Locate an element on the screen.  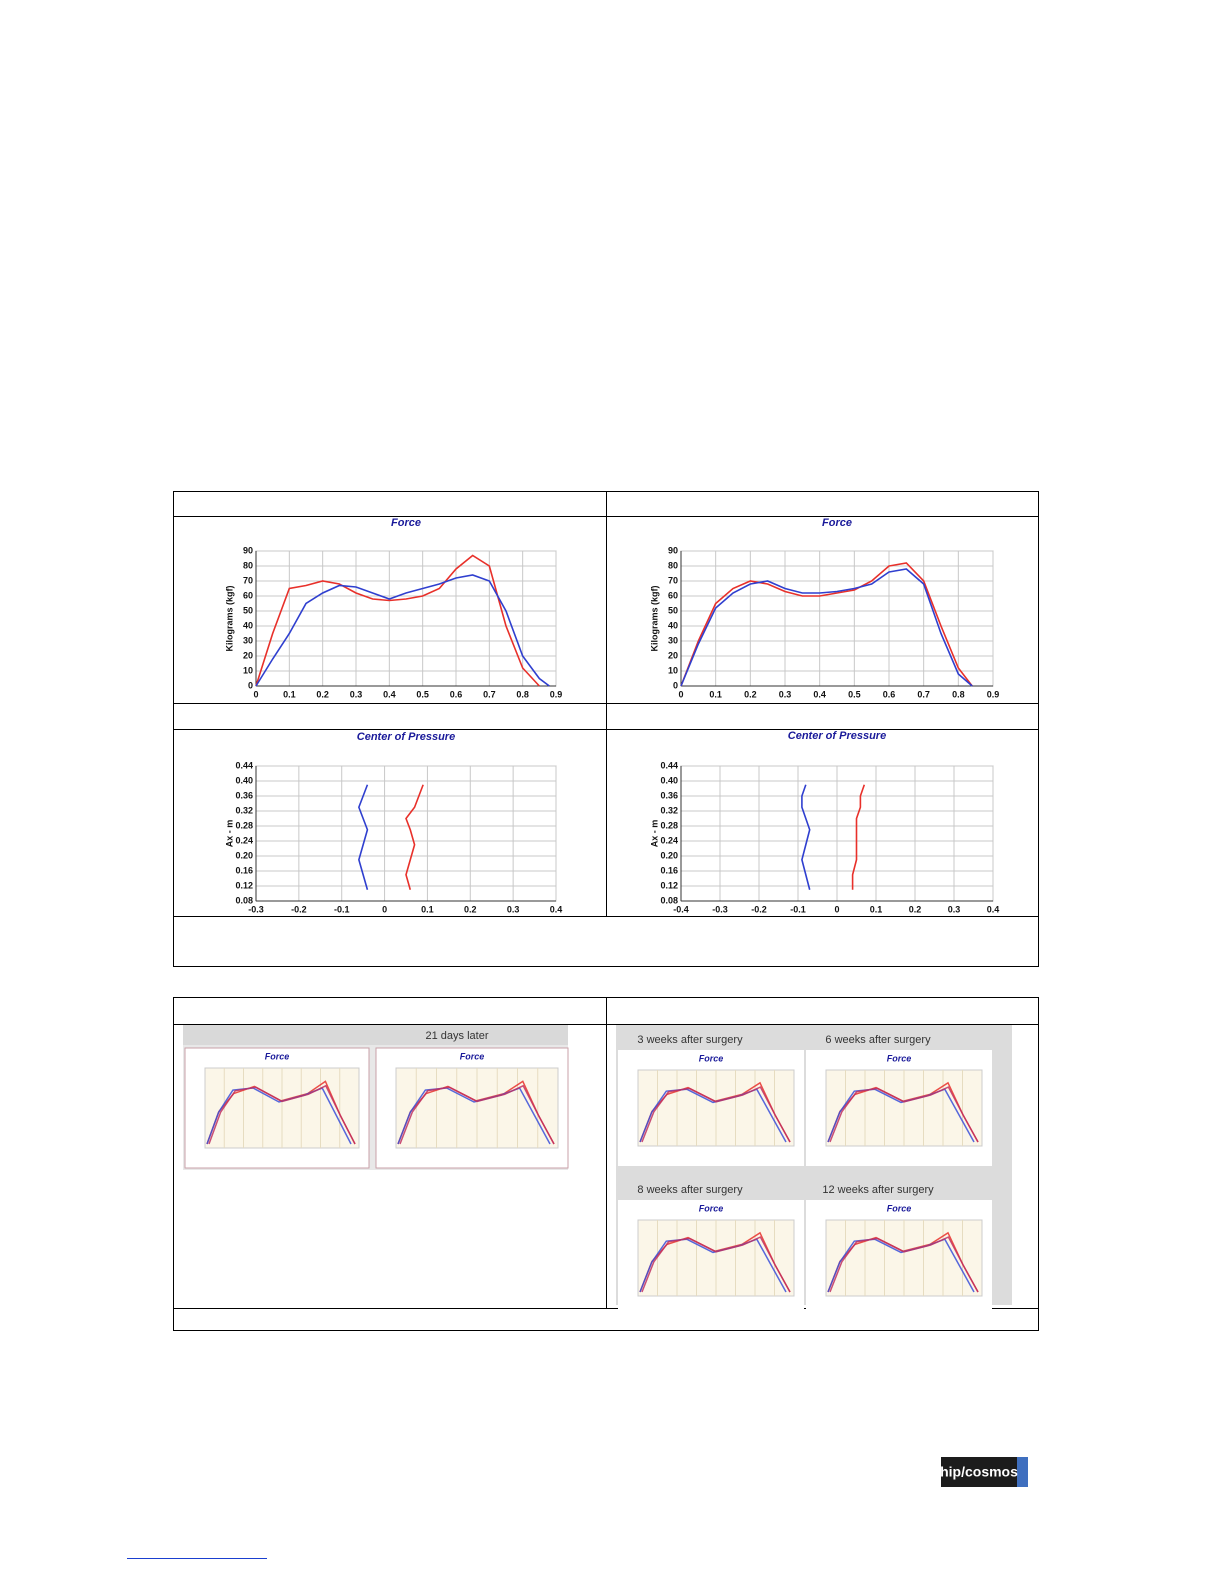
y-tick-label: 0.32 is located at coordinates (244, 810).